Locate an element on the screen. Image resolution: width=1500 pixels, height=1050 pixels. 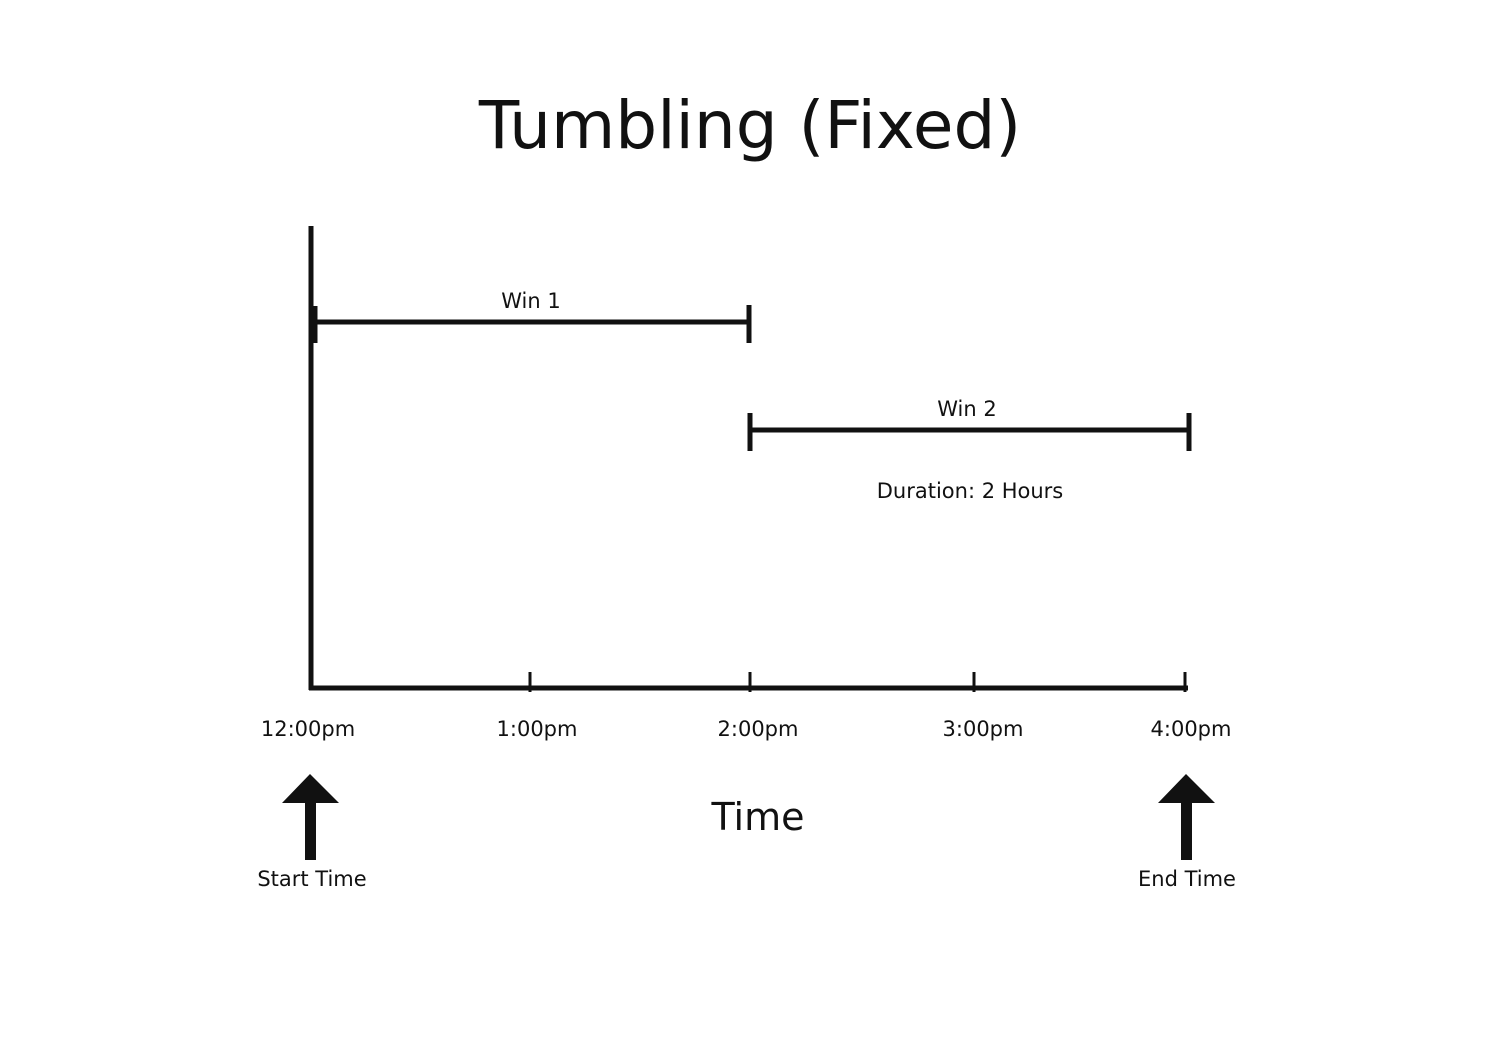
tick-label-12pm: 12:00pm is located at coordinates (308, 729).